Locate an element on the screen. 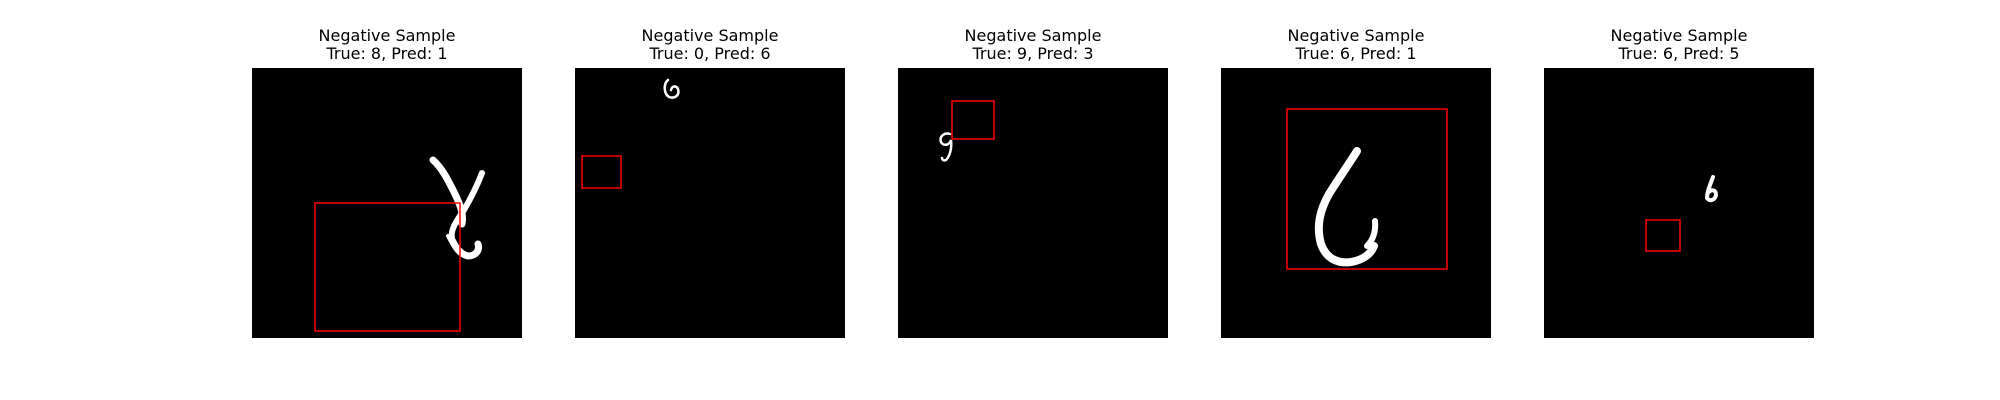  sample-panel-3: Negative Sample True: 9, Pred: 3 is located at coordinates (1033, 182).